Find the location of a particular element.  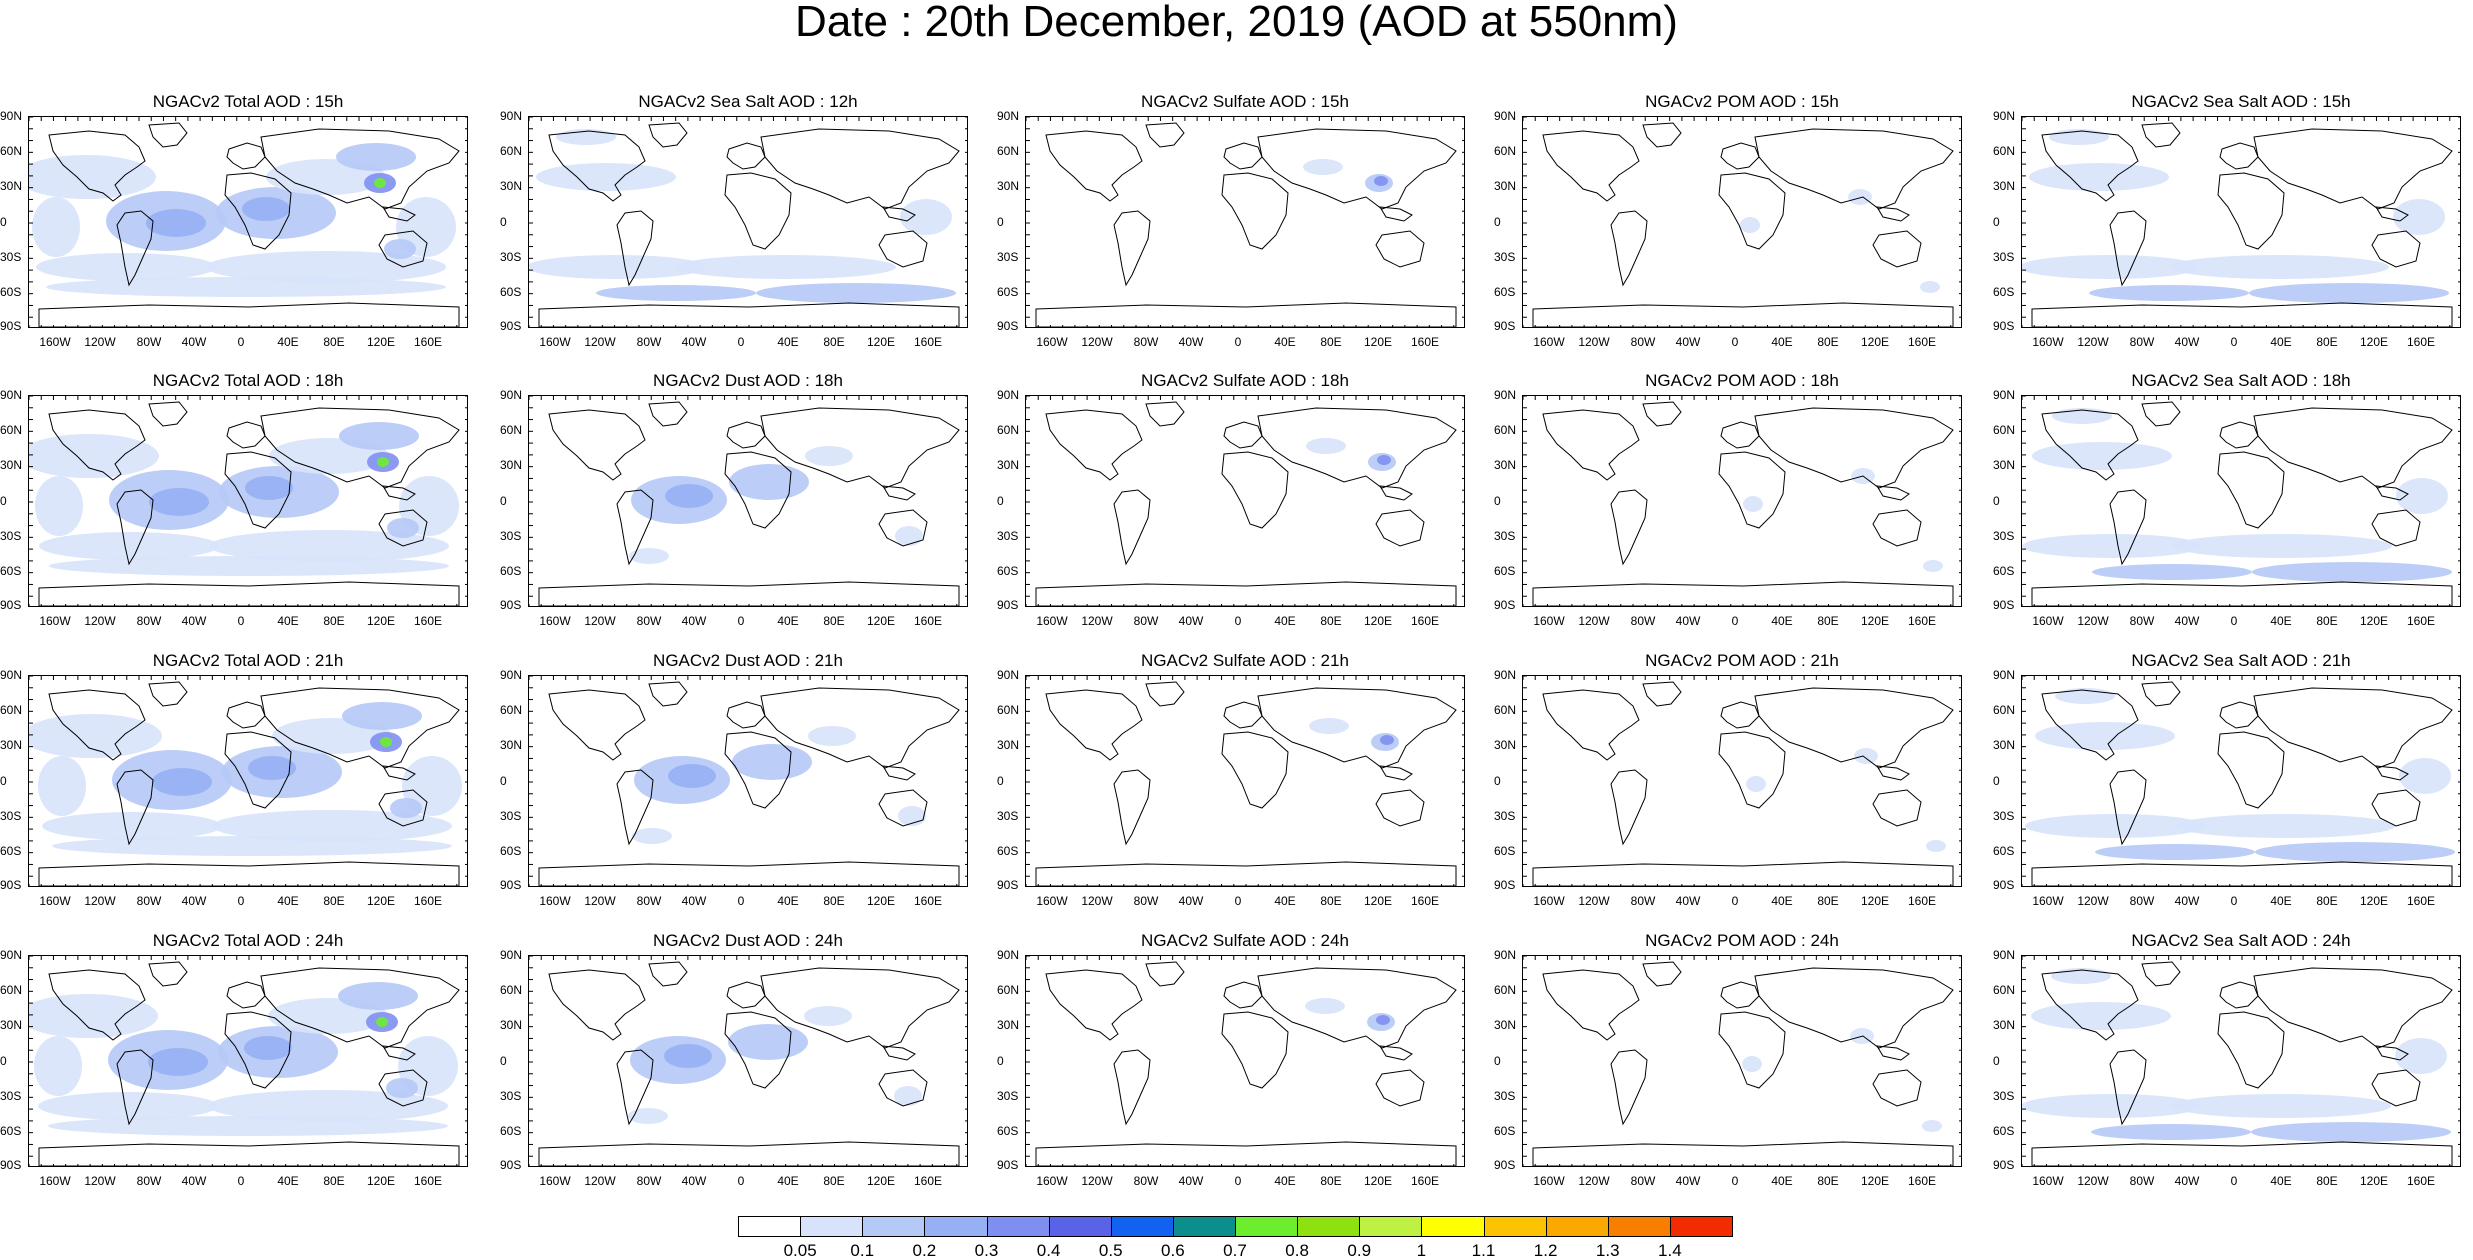

lat-tick-label: 30S is located at coordinates (1008, 536).